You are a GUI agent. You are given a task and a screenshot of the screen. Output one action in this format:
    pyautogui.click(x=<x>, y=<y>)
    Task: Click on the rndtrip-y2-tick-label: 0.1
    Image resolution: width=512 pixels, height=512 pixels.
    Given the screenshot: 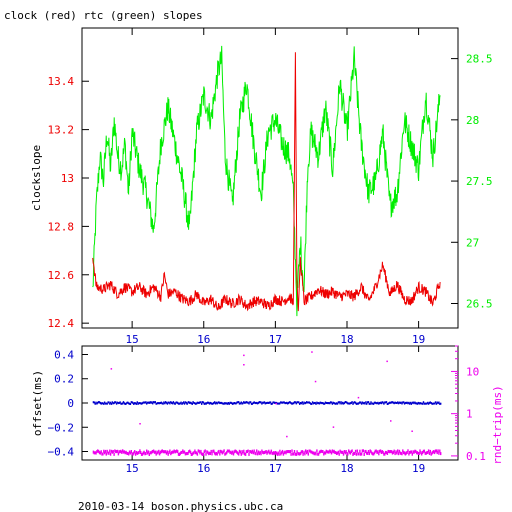 What is the action you would take?
    pyautogui.click(x=476, y=456)
    